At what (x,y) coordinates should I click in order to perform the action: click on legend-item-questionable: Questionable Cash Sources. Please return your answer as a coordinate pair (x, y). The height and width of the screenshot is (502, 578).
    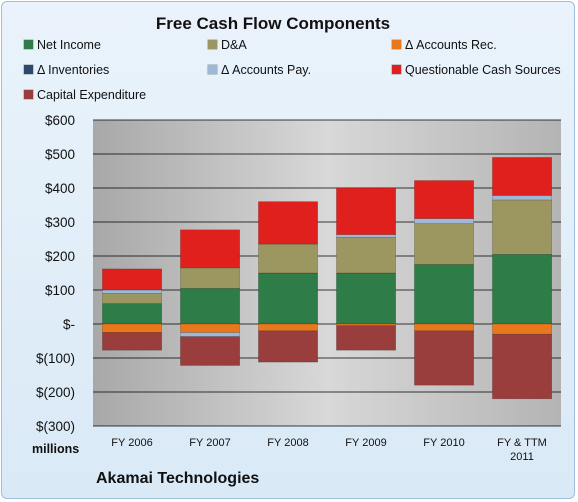
    Looking at the image, I should click on (476, 70).